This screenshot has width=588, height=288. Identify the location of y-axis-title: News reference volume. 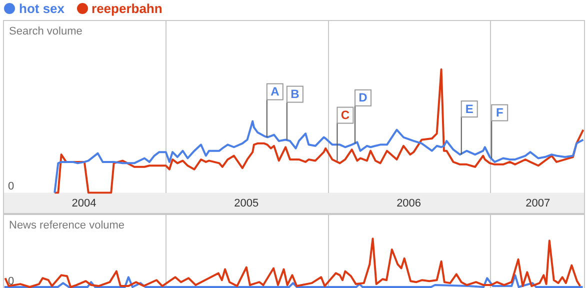
(67, 226).